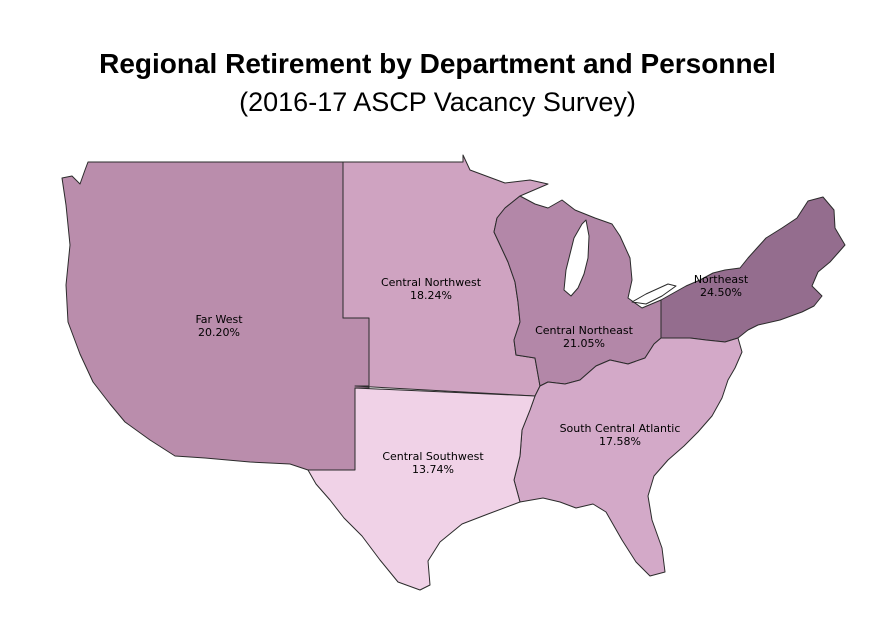 Image resolution: width=875 pixels, height=625 pixels. What do you see at coordinates (620, 428) in the screenshot?
I see `region-label-south-central-atlantic: South Central Atlantic` at bounding box center [620, 428].